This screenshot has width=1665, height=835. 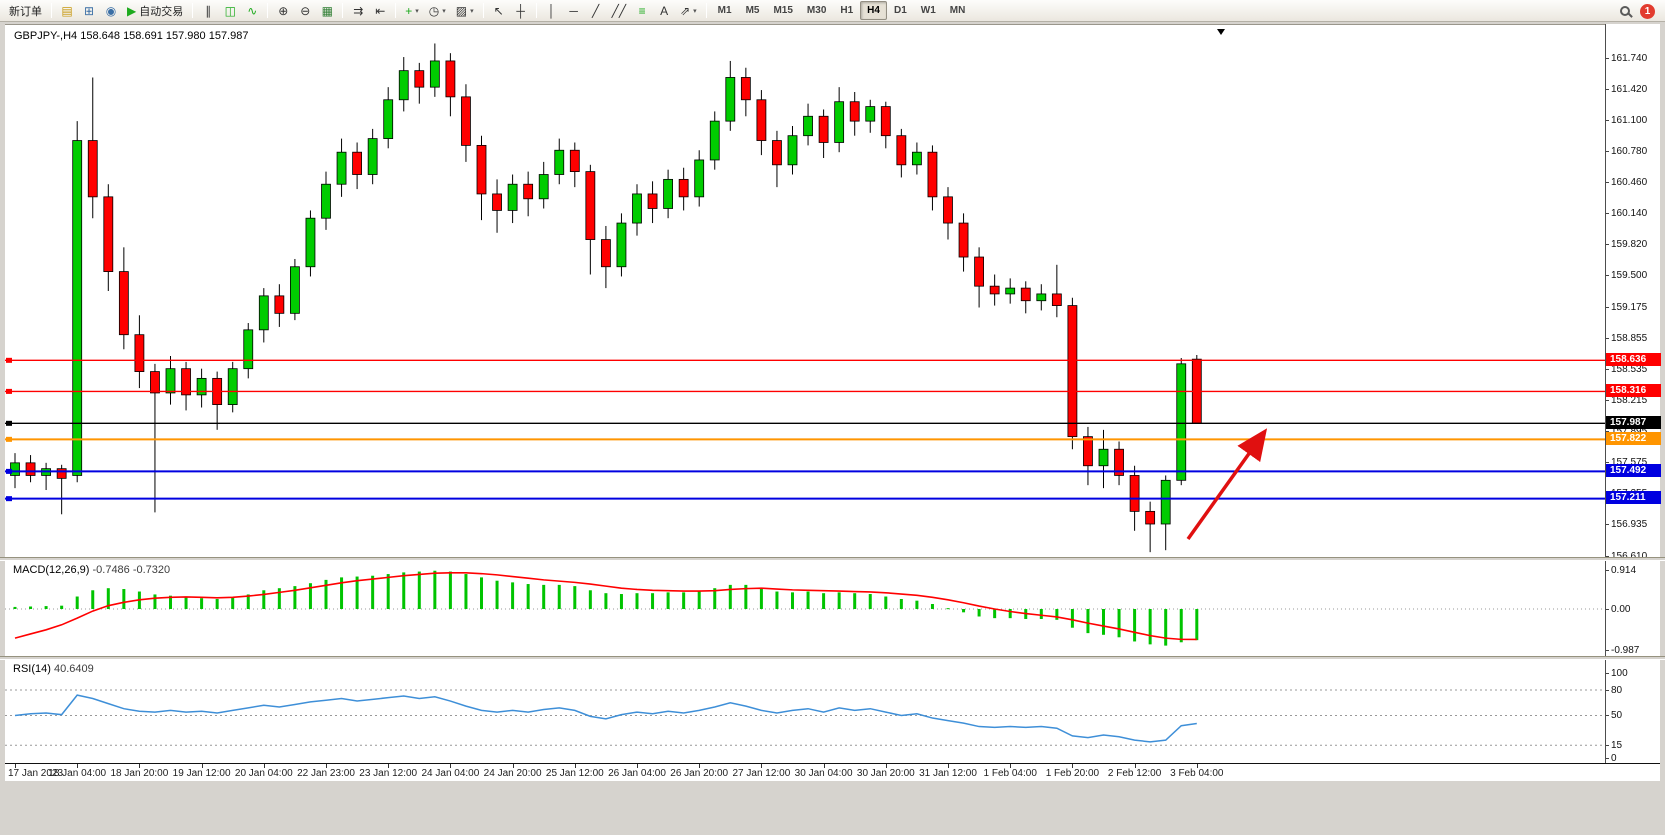 I want to click on market-watch-icon: ▤, so click(x=67, y=10).